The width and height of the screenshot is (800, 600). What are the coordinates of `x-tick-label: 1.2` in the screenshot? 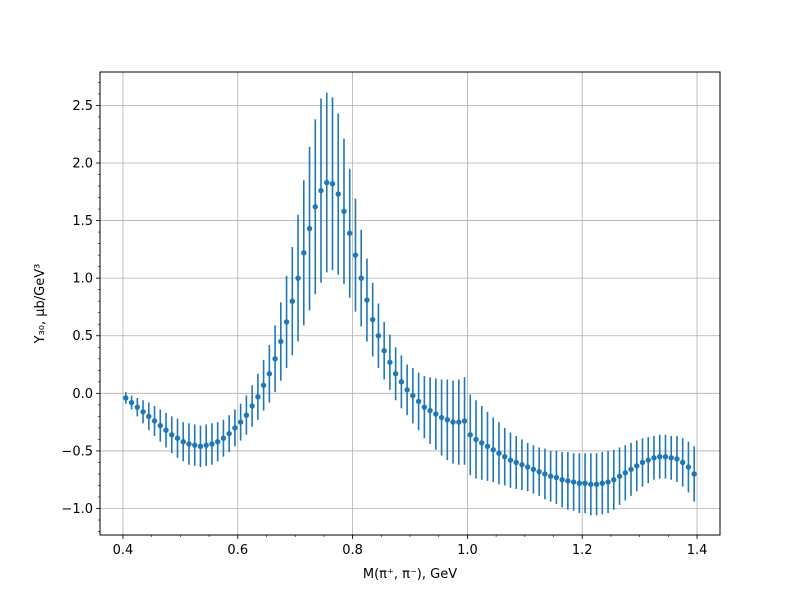 It's located at (582, 550).